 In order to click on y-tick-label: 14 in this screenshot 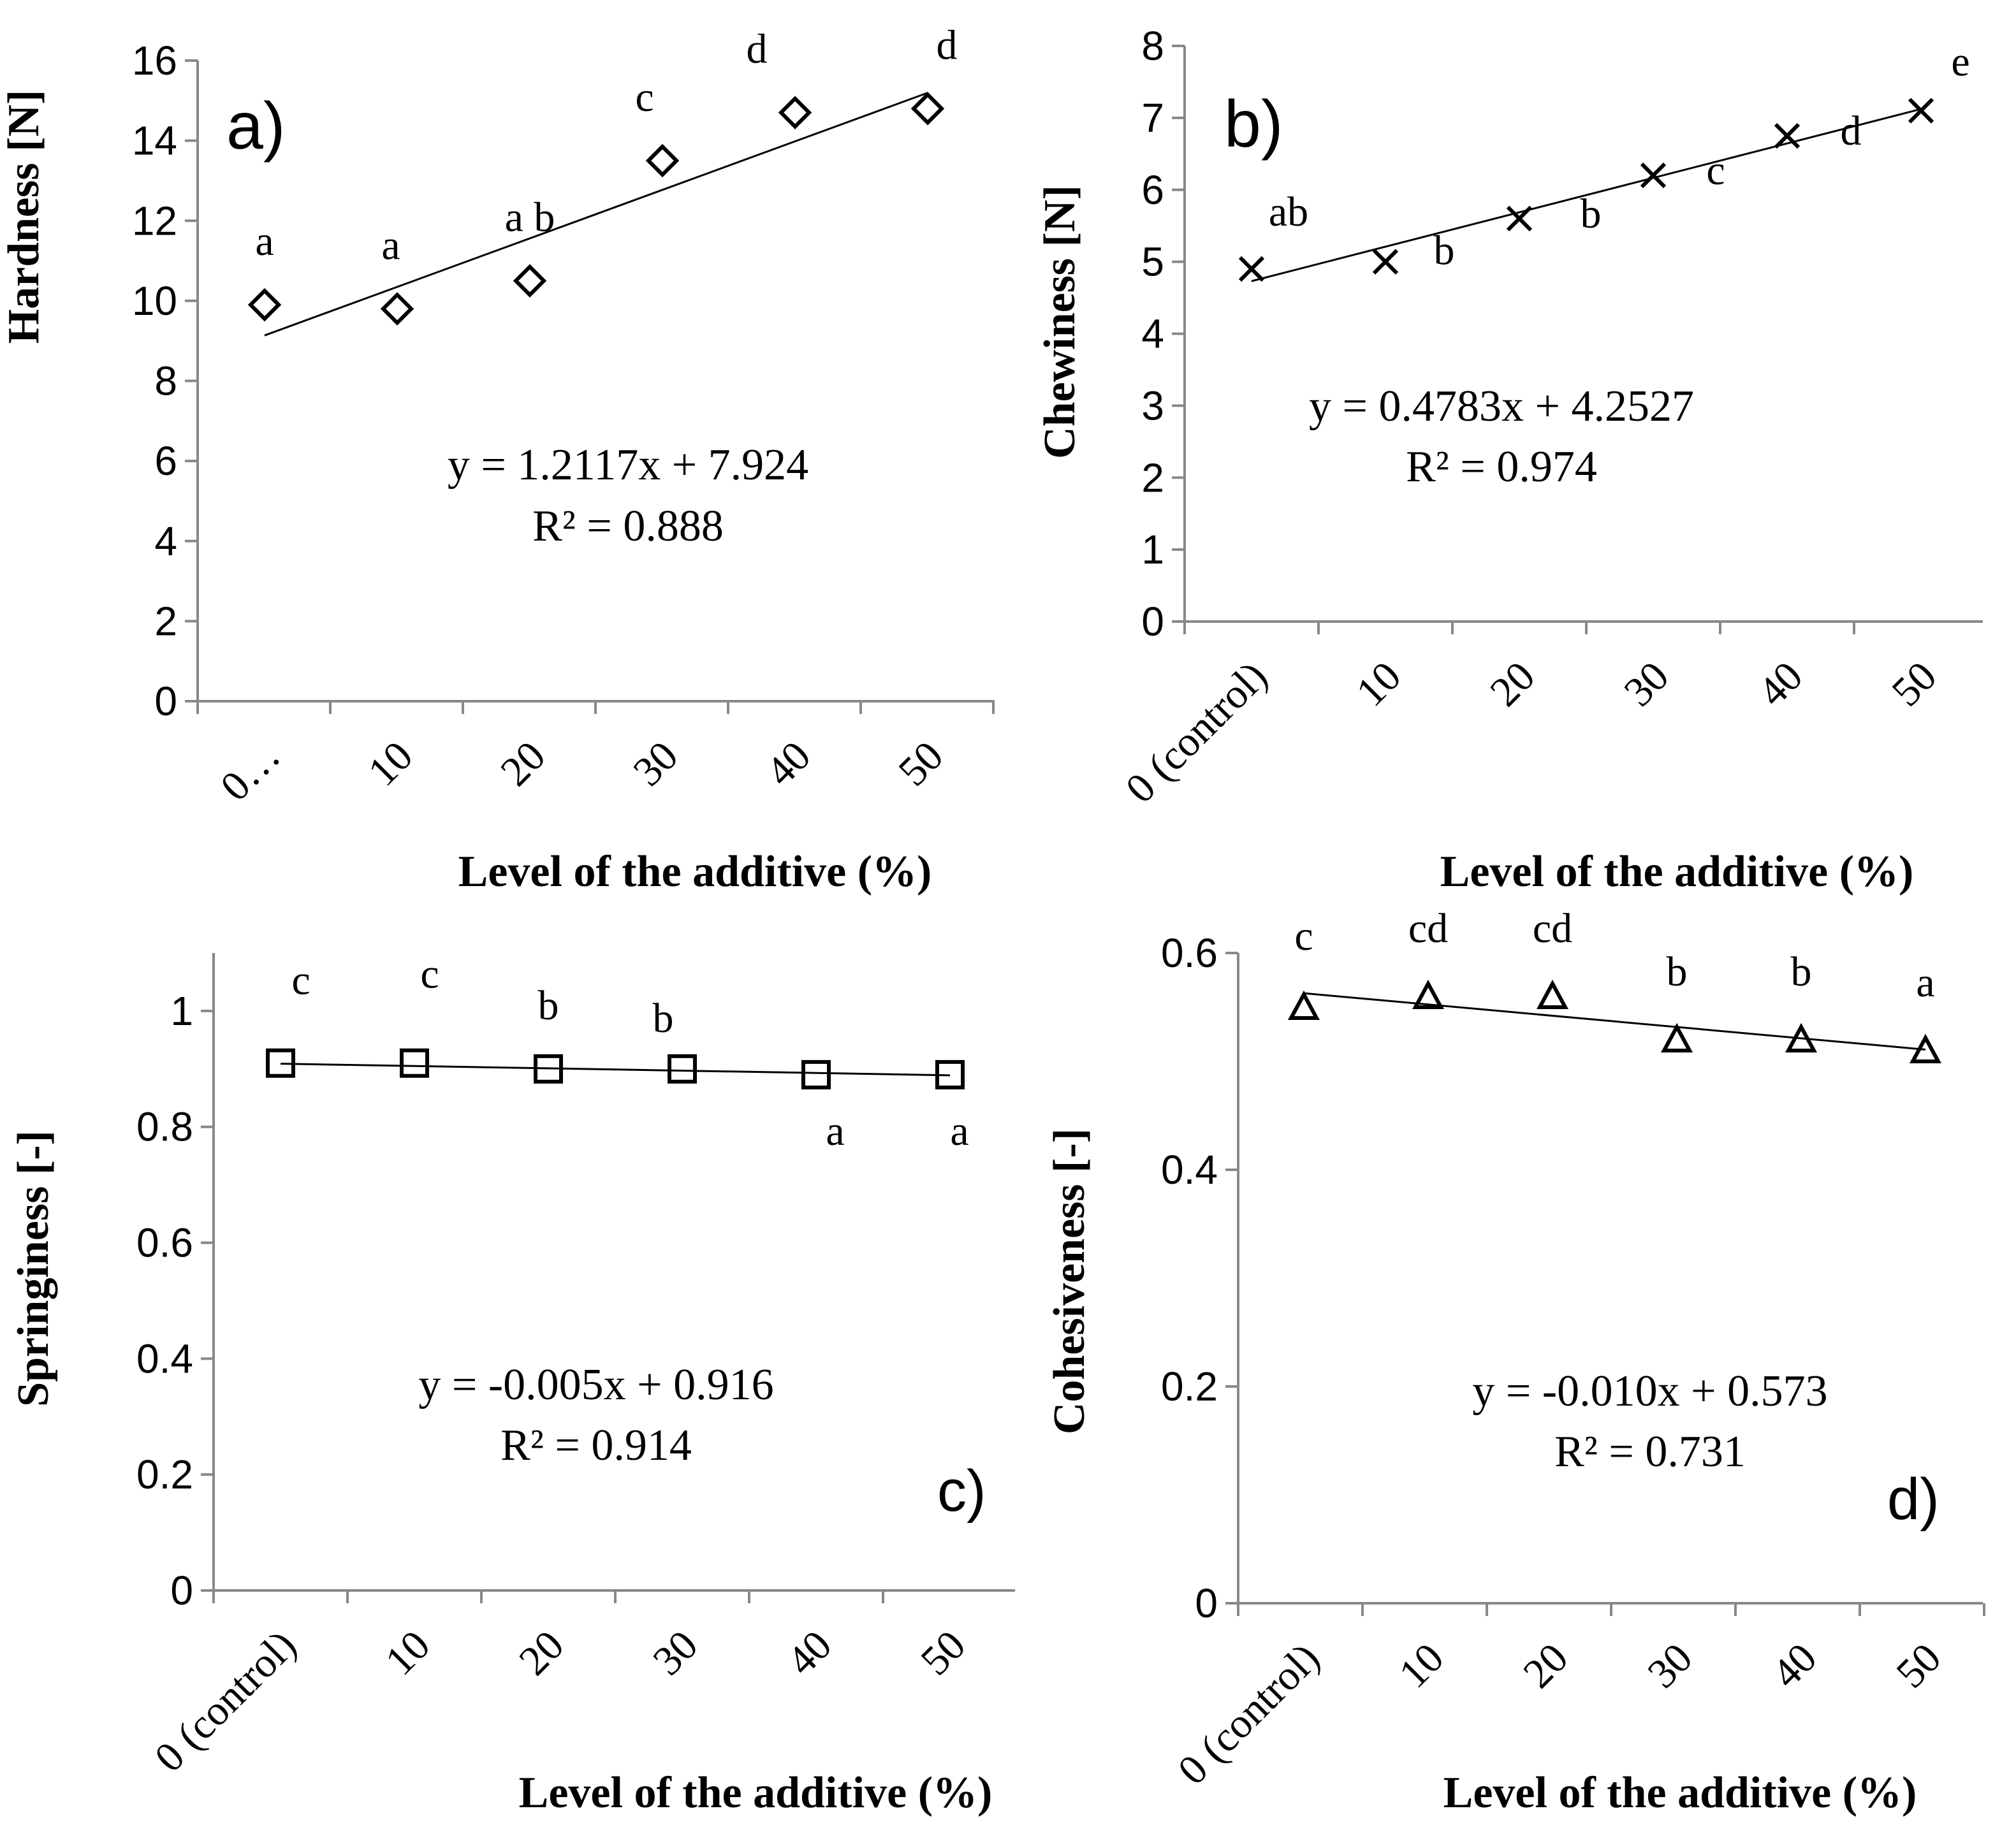, I will do `click(154, 141)`.